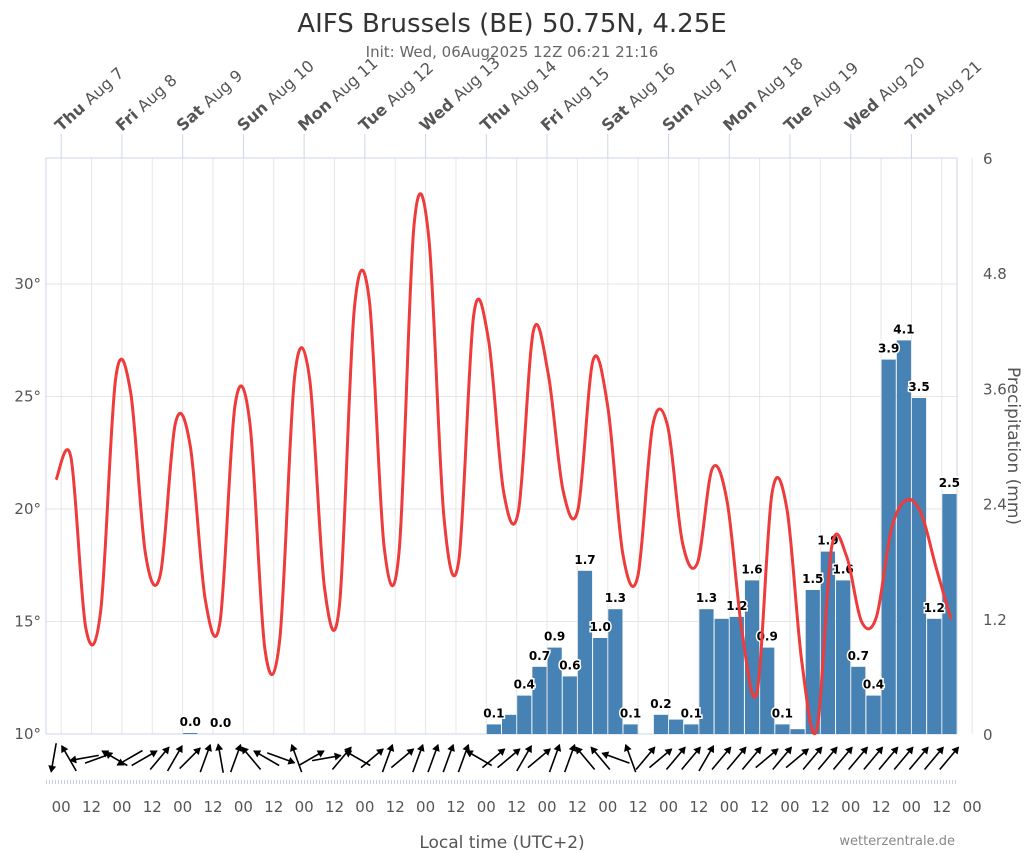 Image resolution: width=1024 pixels, height=853 pixels. Describe the element at coordinates (511, 24) in the screenshot. I see `chart-title: AIFS Brussels (BE) 50.75N, 4.25E` at that location.